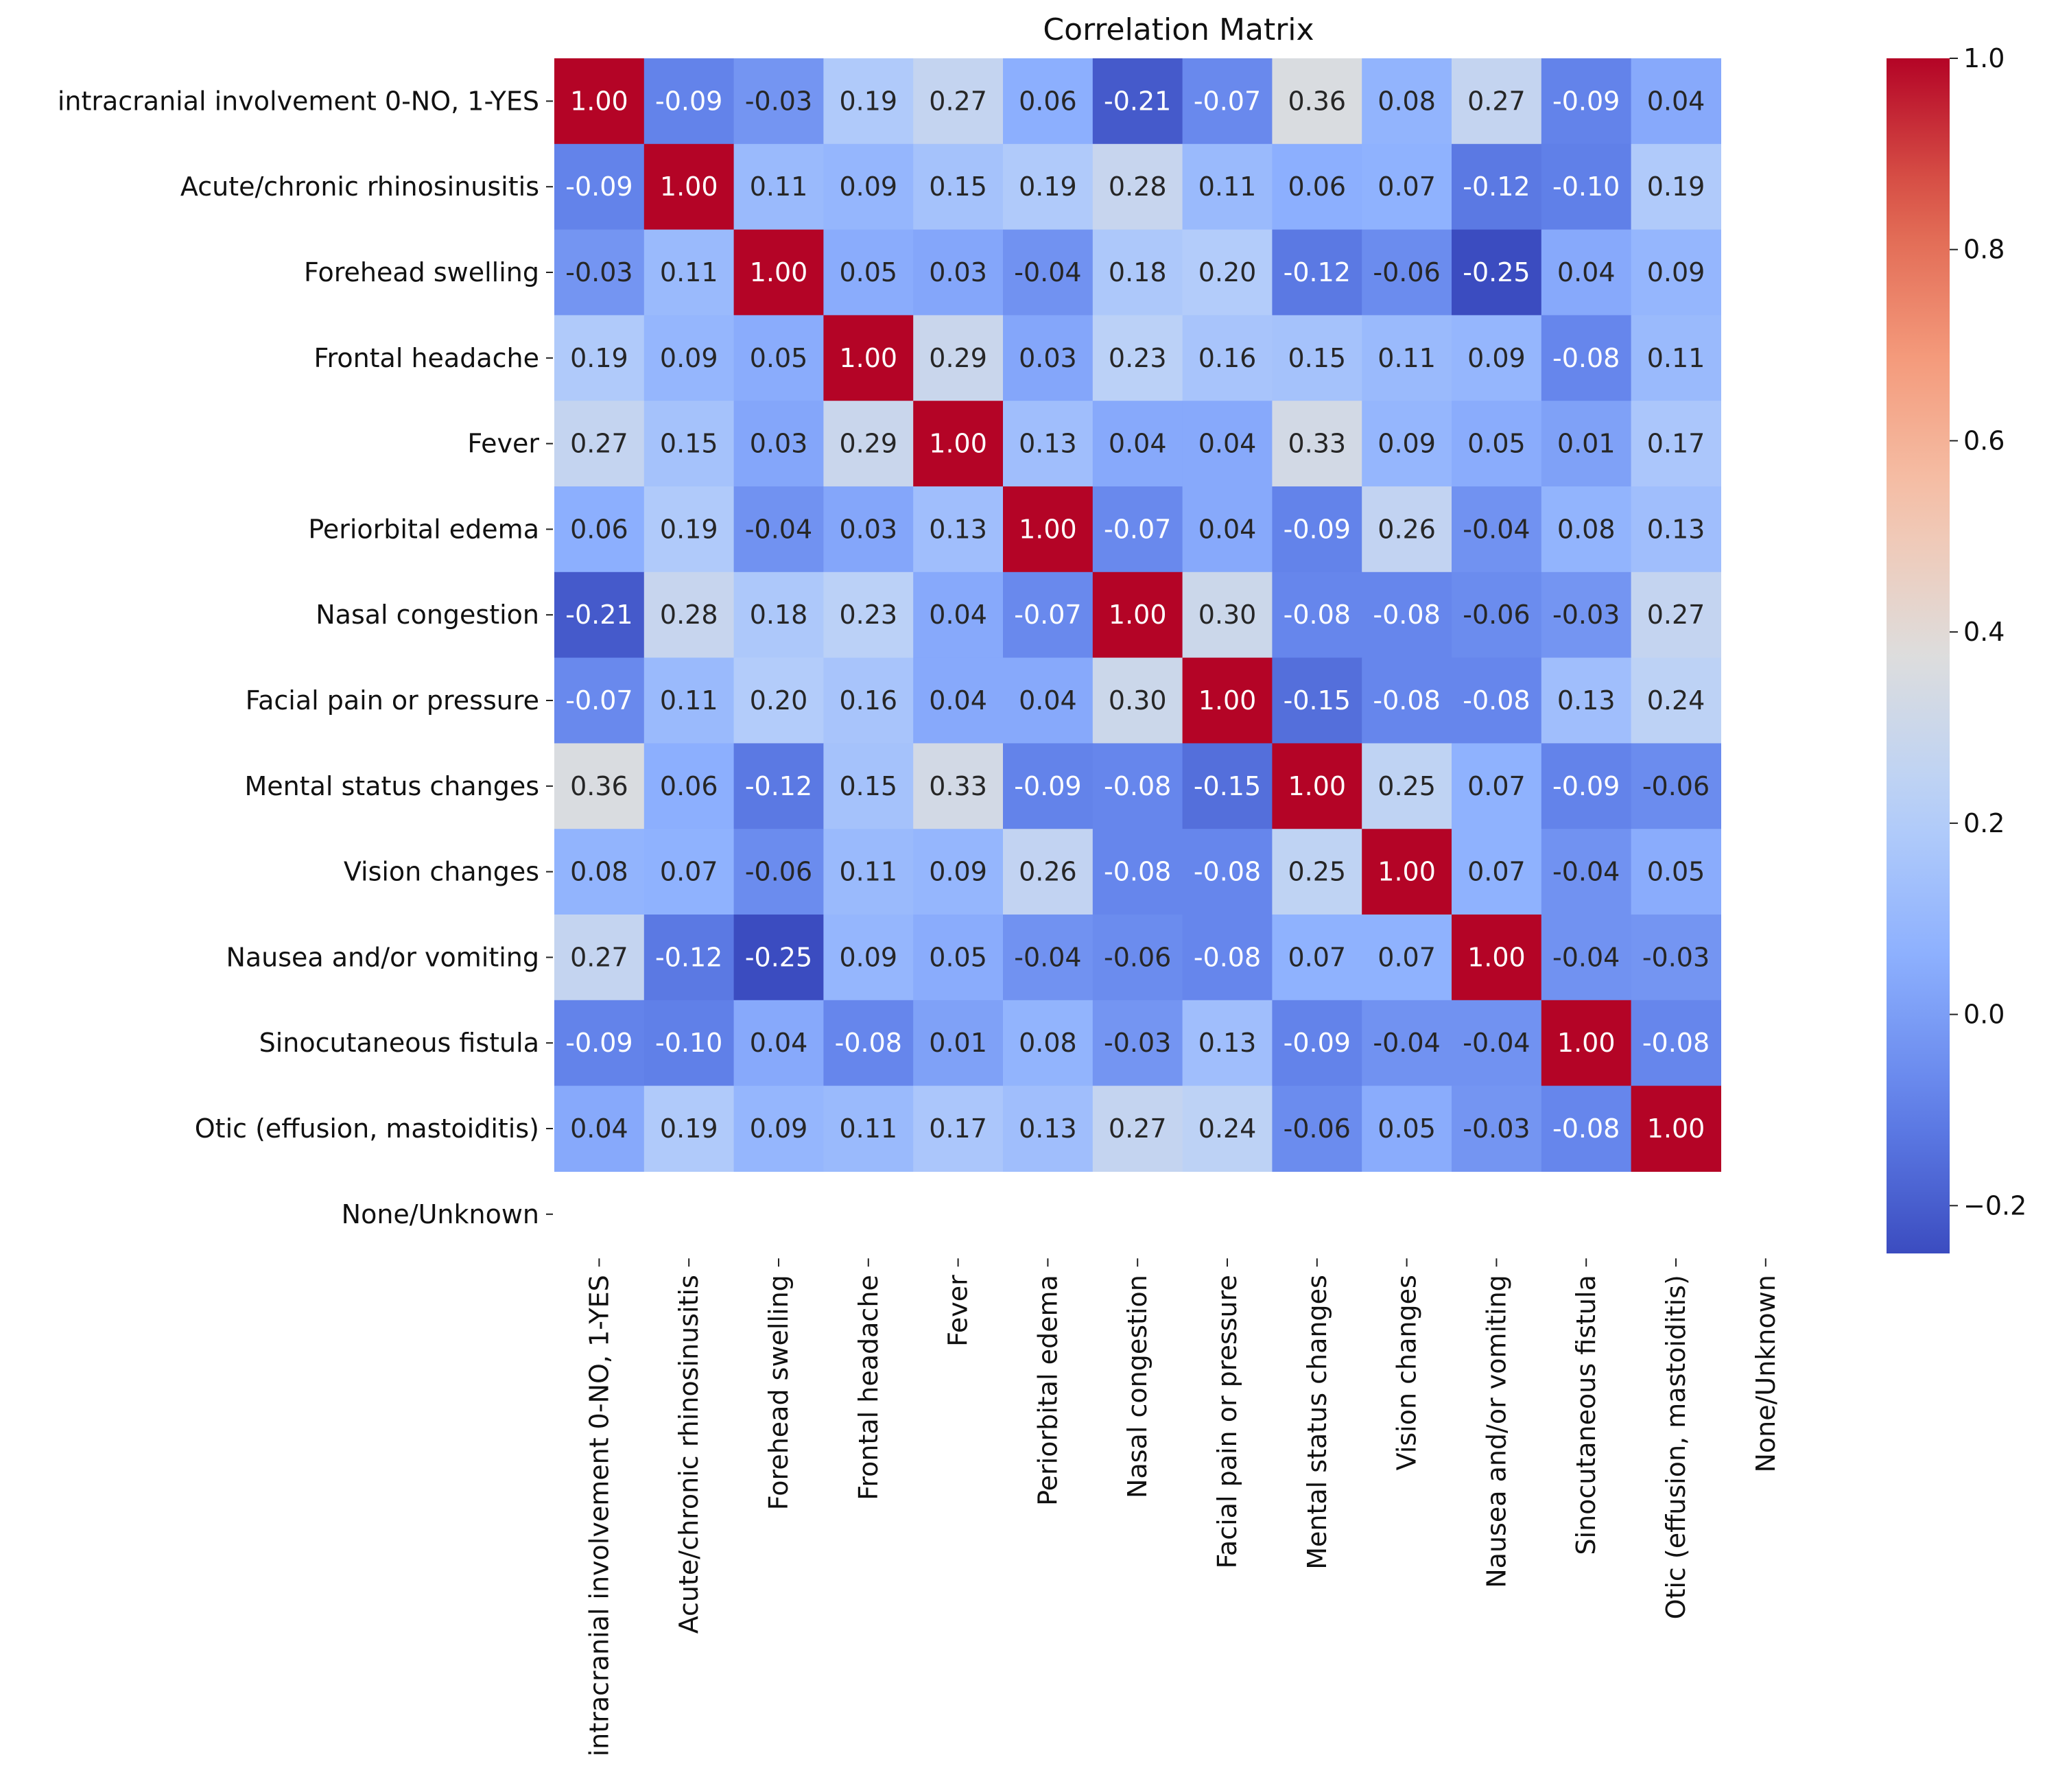 The image size is (2045, 1792). I want to click on cell-value: -0.10, so click(1586, 187).